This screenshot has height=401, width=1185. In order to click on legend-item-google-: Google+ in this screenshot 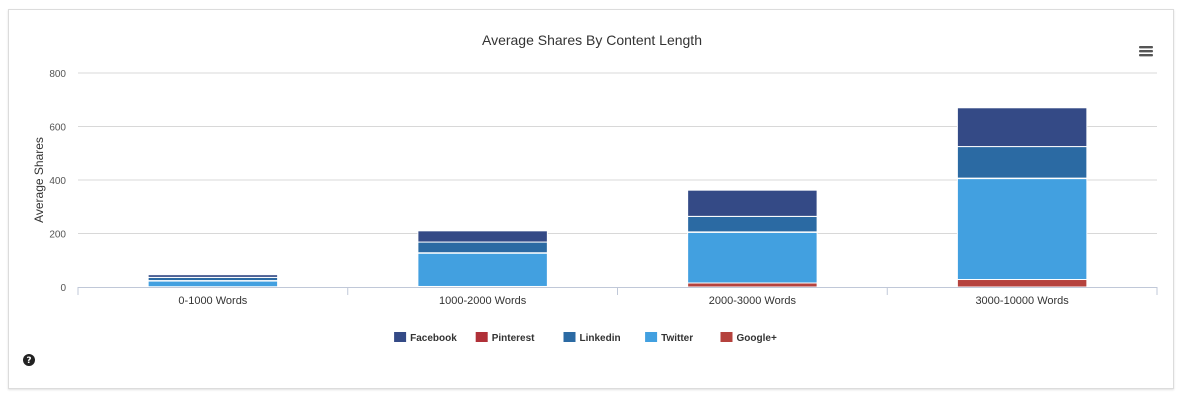, I will do `click(748, 338)`.